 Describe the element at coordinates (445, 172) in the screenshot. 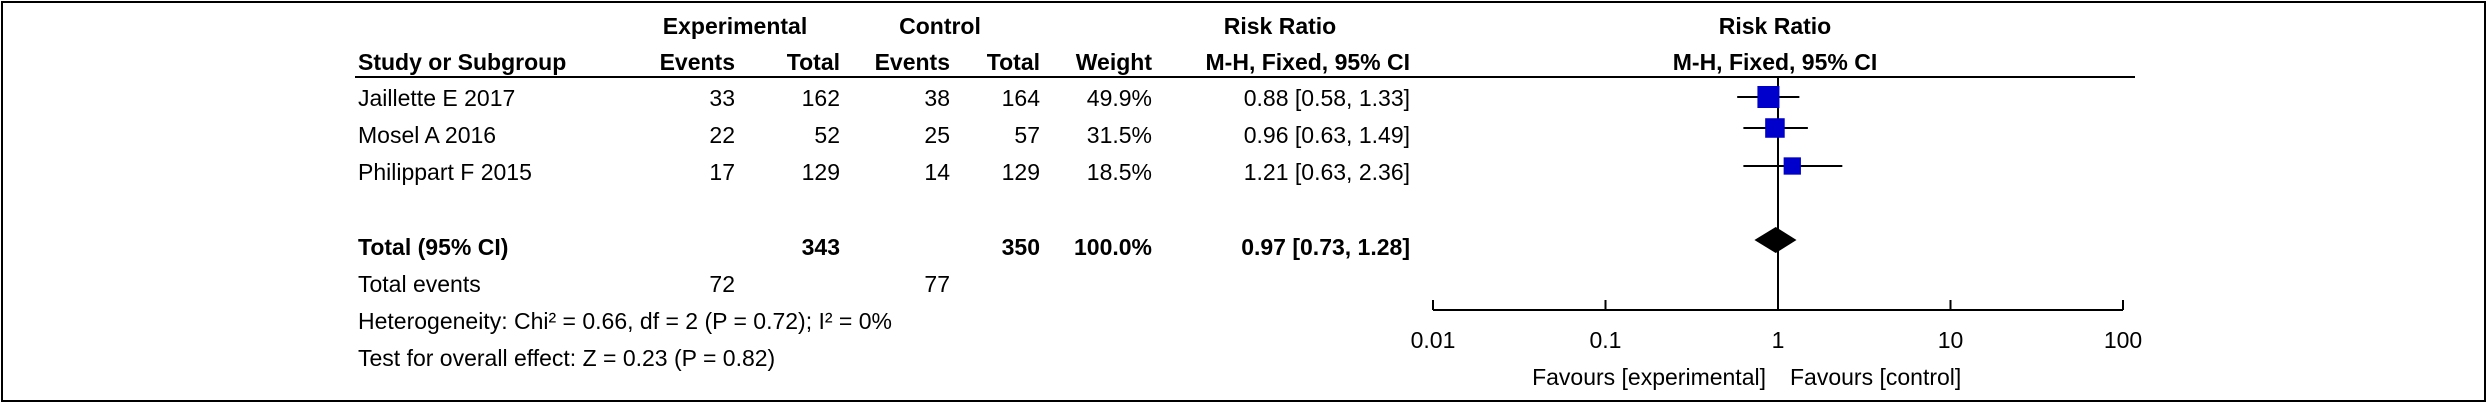

I see `study-name: Philippart F 2015` at that location.